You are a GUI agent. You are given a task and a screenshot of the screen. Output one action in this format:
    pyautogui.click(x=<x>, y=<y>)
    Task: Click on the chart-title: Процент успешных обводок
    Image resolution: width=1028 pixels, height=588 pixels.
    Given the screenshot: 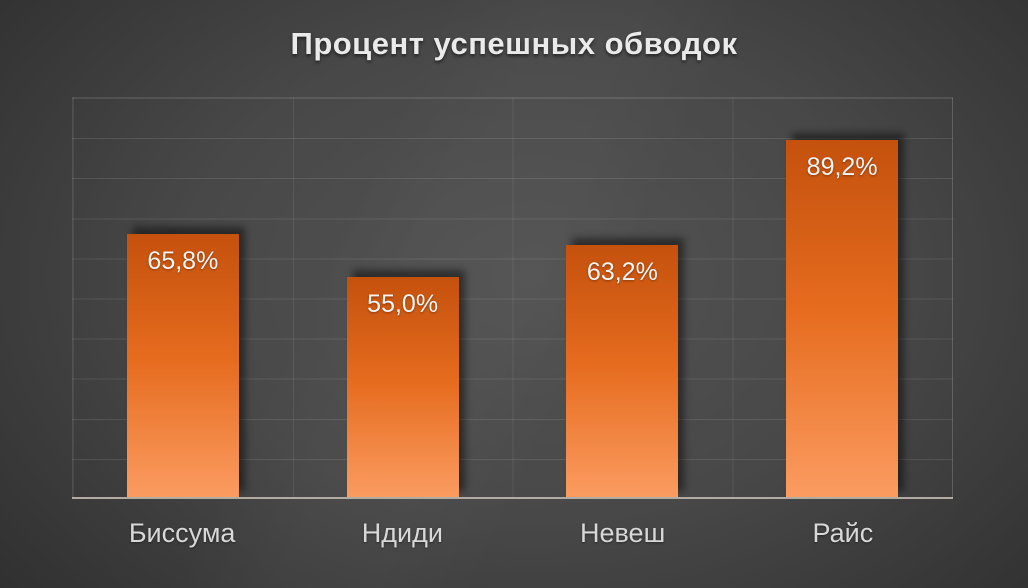 What is the action you would take?
    pyautogui.click(x=514, y=43)
    